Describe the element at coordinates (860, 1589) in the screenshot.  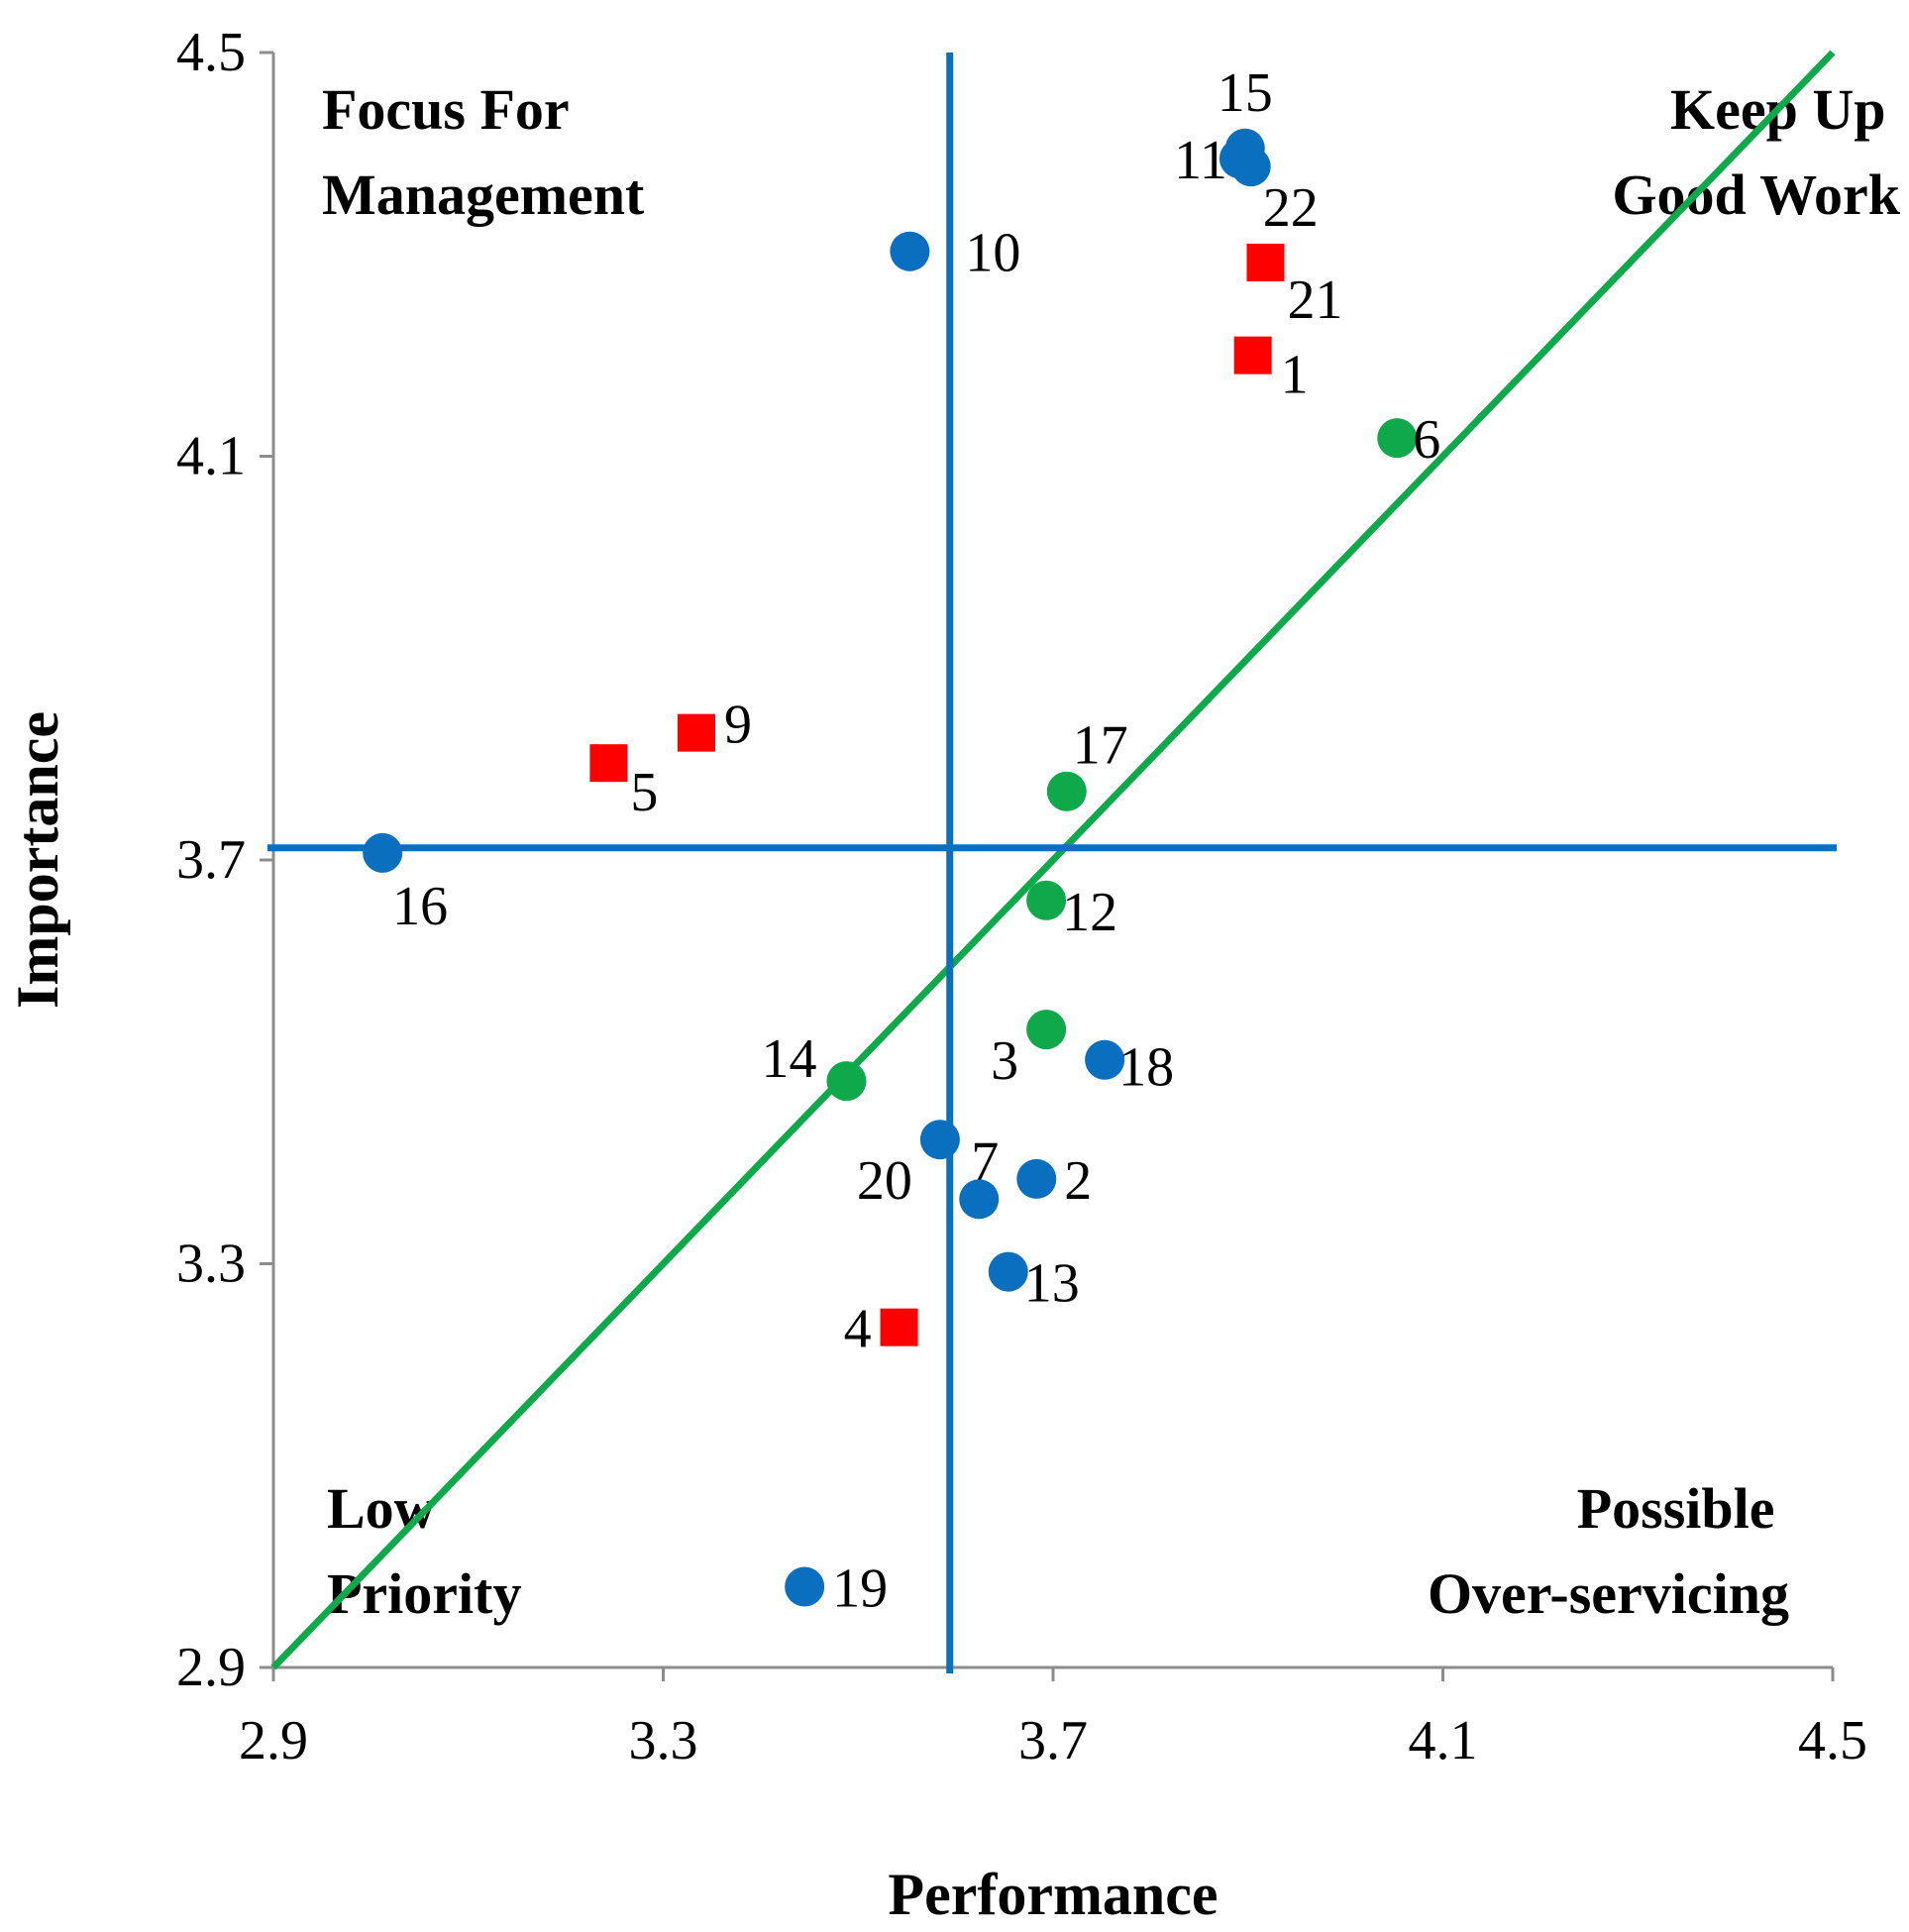
I see `point-label-19: 19` at that location.